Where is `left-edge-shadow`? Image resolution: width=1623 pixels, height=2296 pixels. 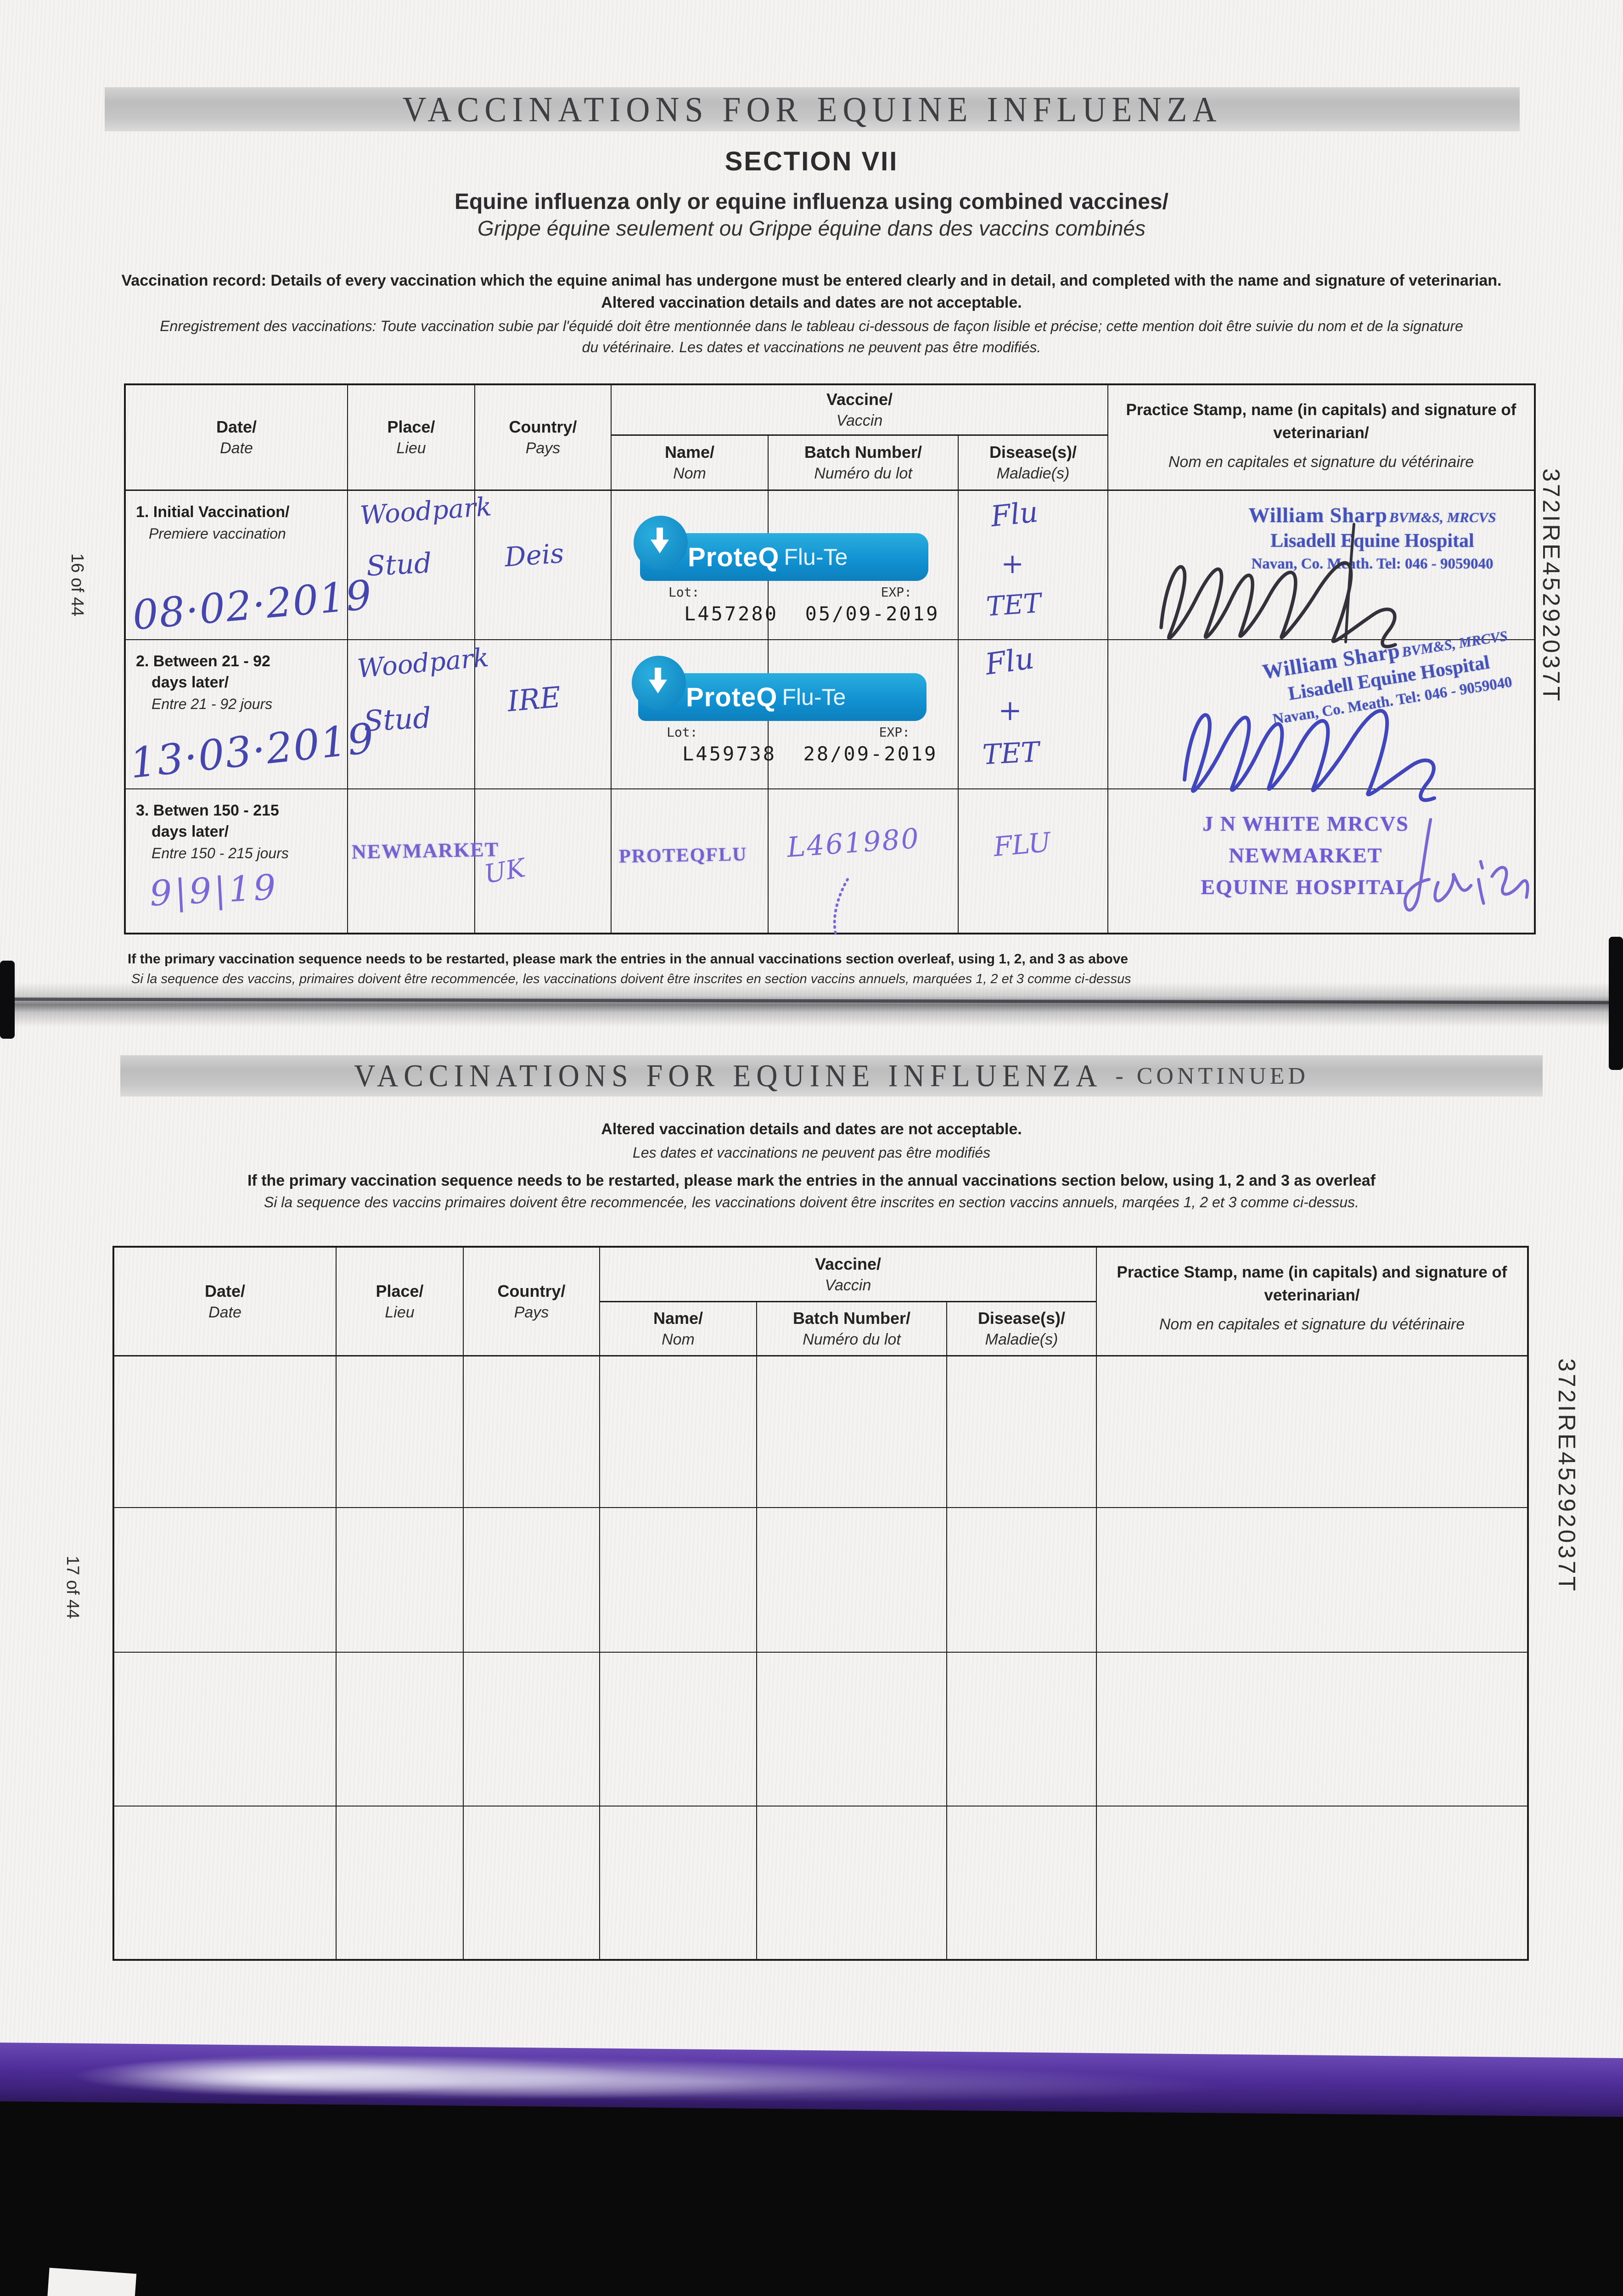
left-edge-shadow is located at coordinates (7, 1000).